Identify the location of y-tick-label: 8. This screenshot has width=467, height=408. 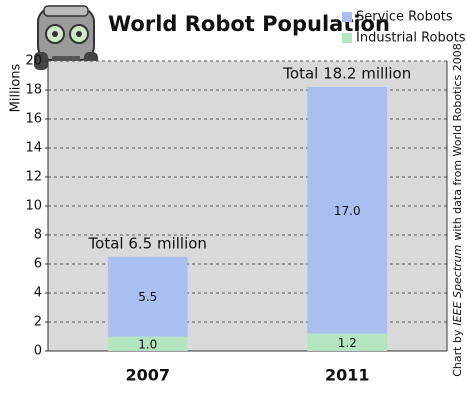
(38, 235).